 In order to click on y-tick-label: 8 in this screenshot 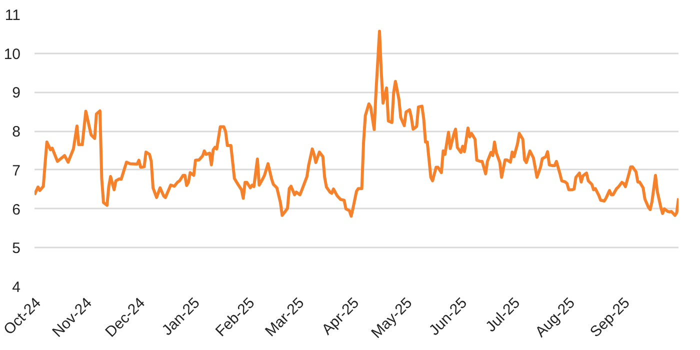, I will do `click(16, 132)`.